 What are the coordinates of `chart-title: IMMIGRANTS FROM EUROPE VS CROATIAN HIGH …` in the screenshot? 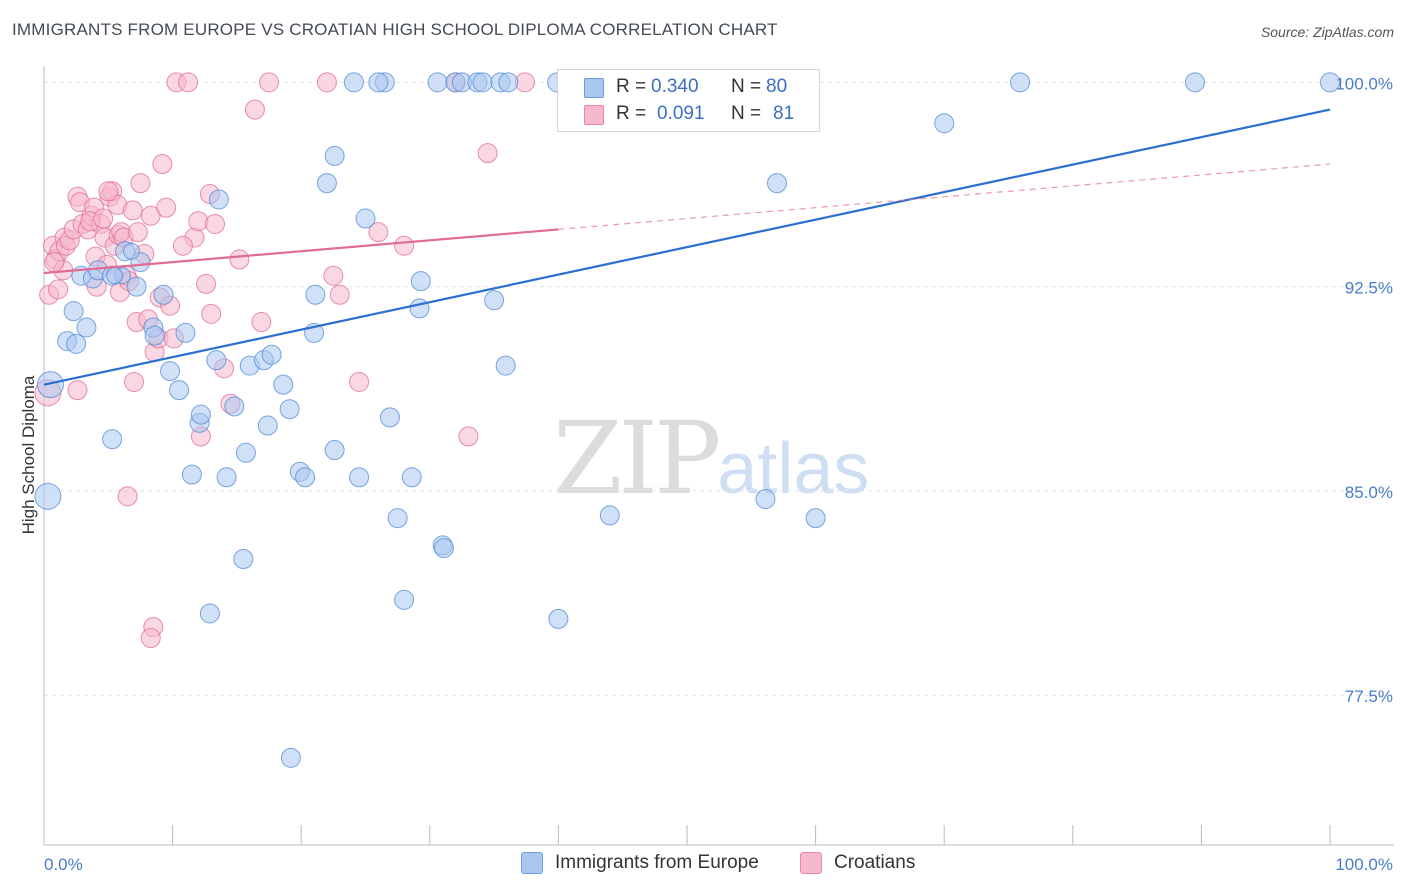 It's located at (395, 29).